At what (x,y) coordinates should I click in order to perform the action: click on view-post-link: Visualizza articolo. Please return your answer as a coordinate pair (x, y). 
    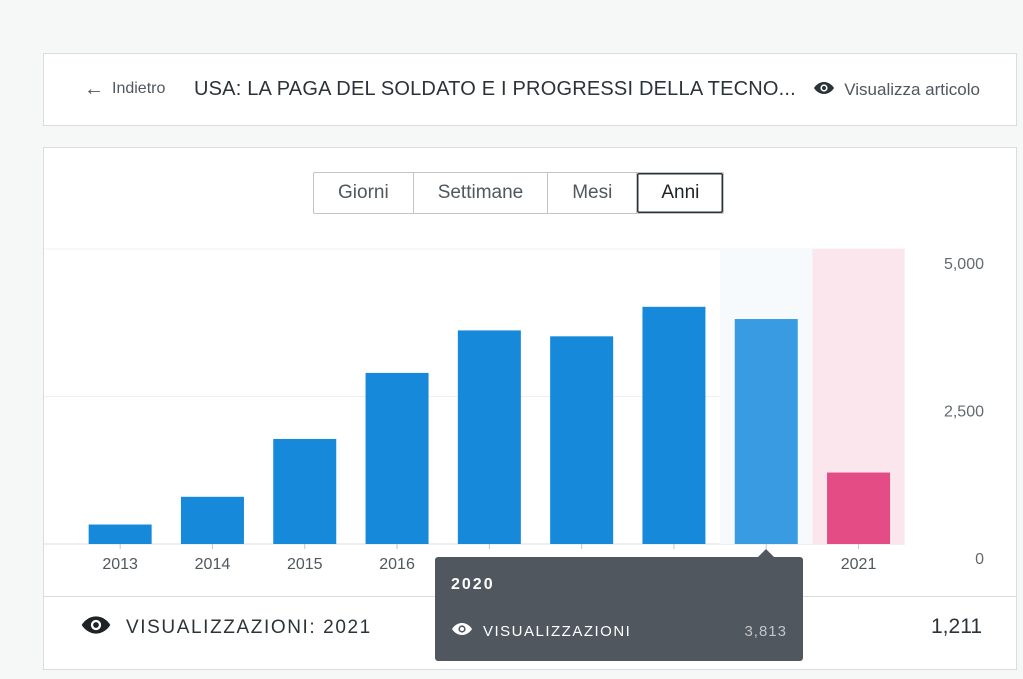
    Looking at the image, I should click on (896, 90).